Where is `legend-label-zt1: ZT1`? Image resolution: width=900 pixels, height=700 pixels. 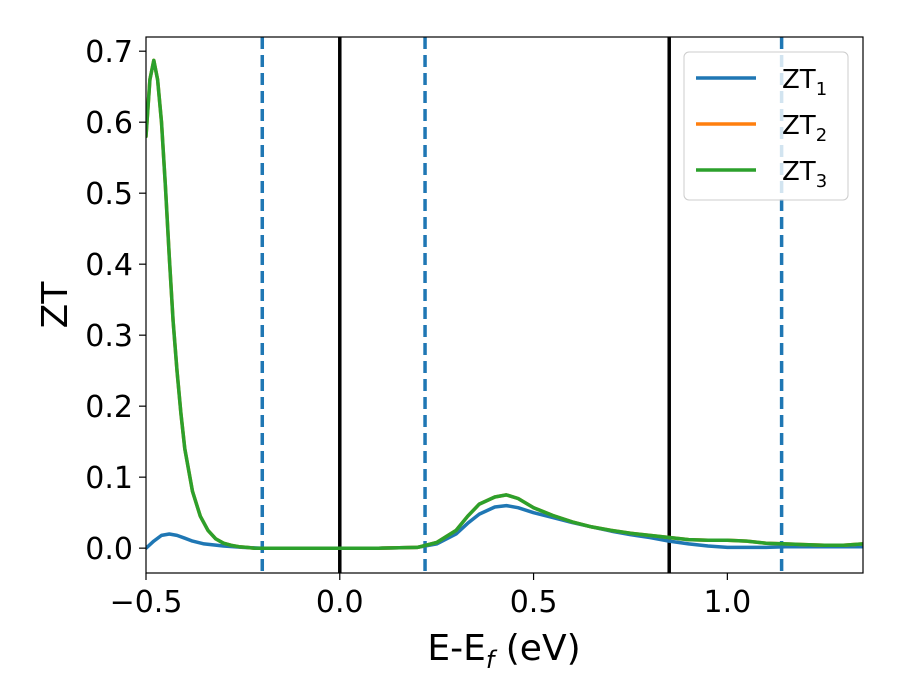
legend-label-zt1: ZT1 is located at coordinates (804, 82).